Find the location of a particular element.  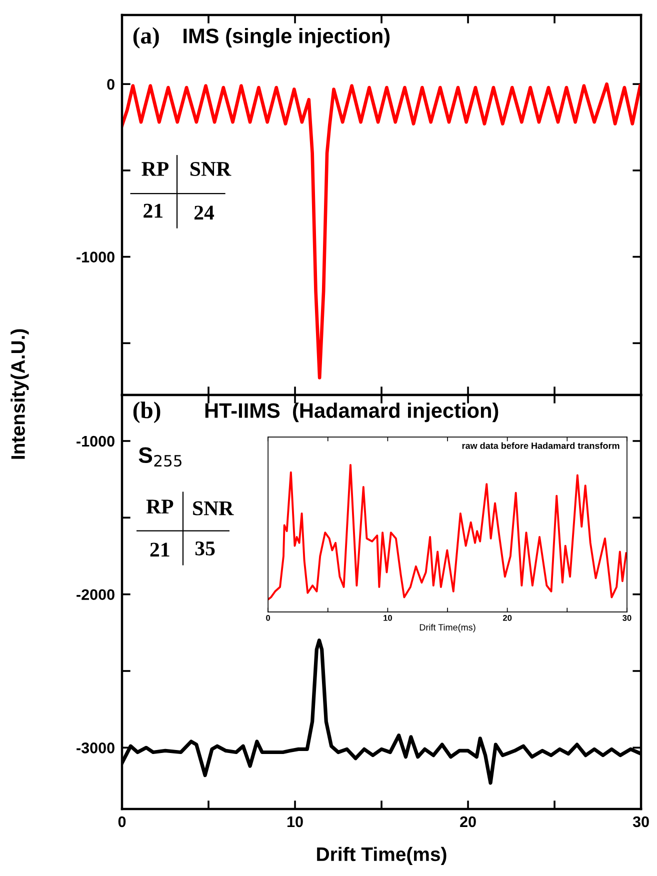

annotation: HT-IIMS (Hadamard injection) is located at coordinates (351, 412).